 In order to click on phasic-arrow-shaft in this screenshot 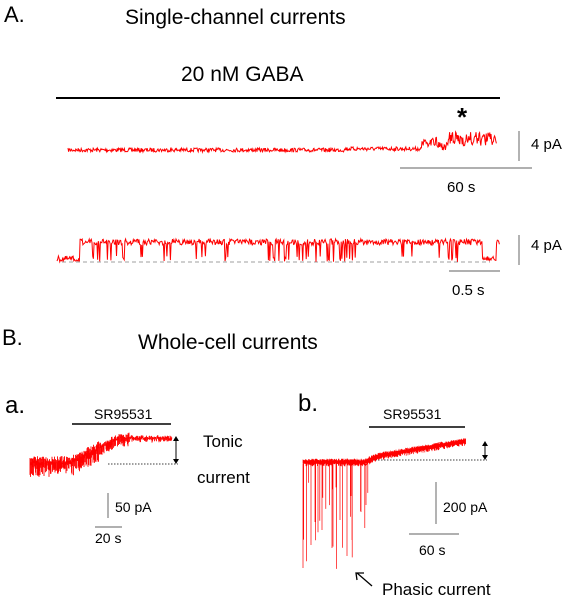, I will do `click(364, 579)`.